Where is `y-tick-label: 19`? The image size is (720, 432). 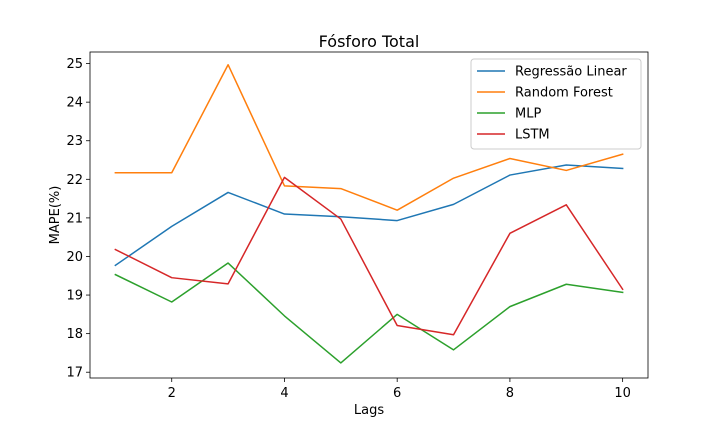
y-tick-label: 19 is located at coordinates (74, 296).